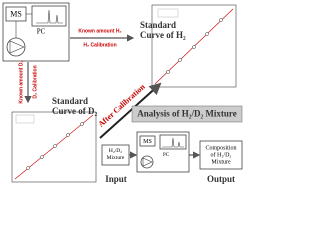 This screenshot has width=320, height=240. I want to click on input-label: Input, so click(116, 179).